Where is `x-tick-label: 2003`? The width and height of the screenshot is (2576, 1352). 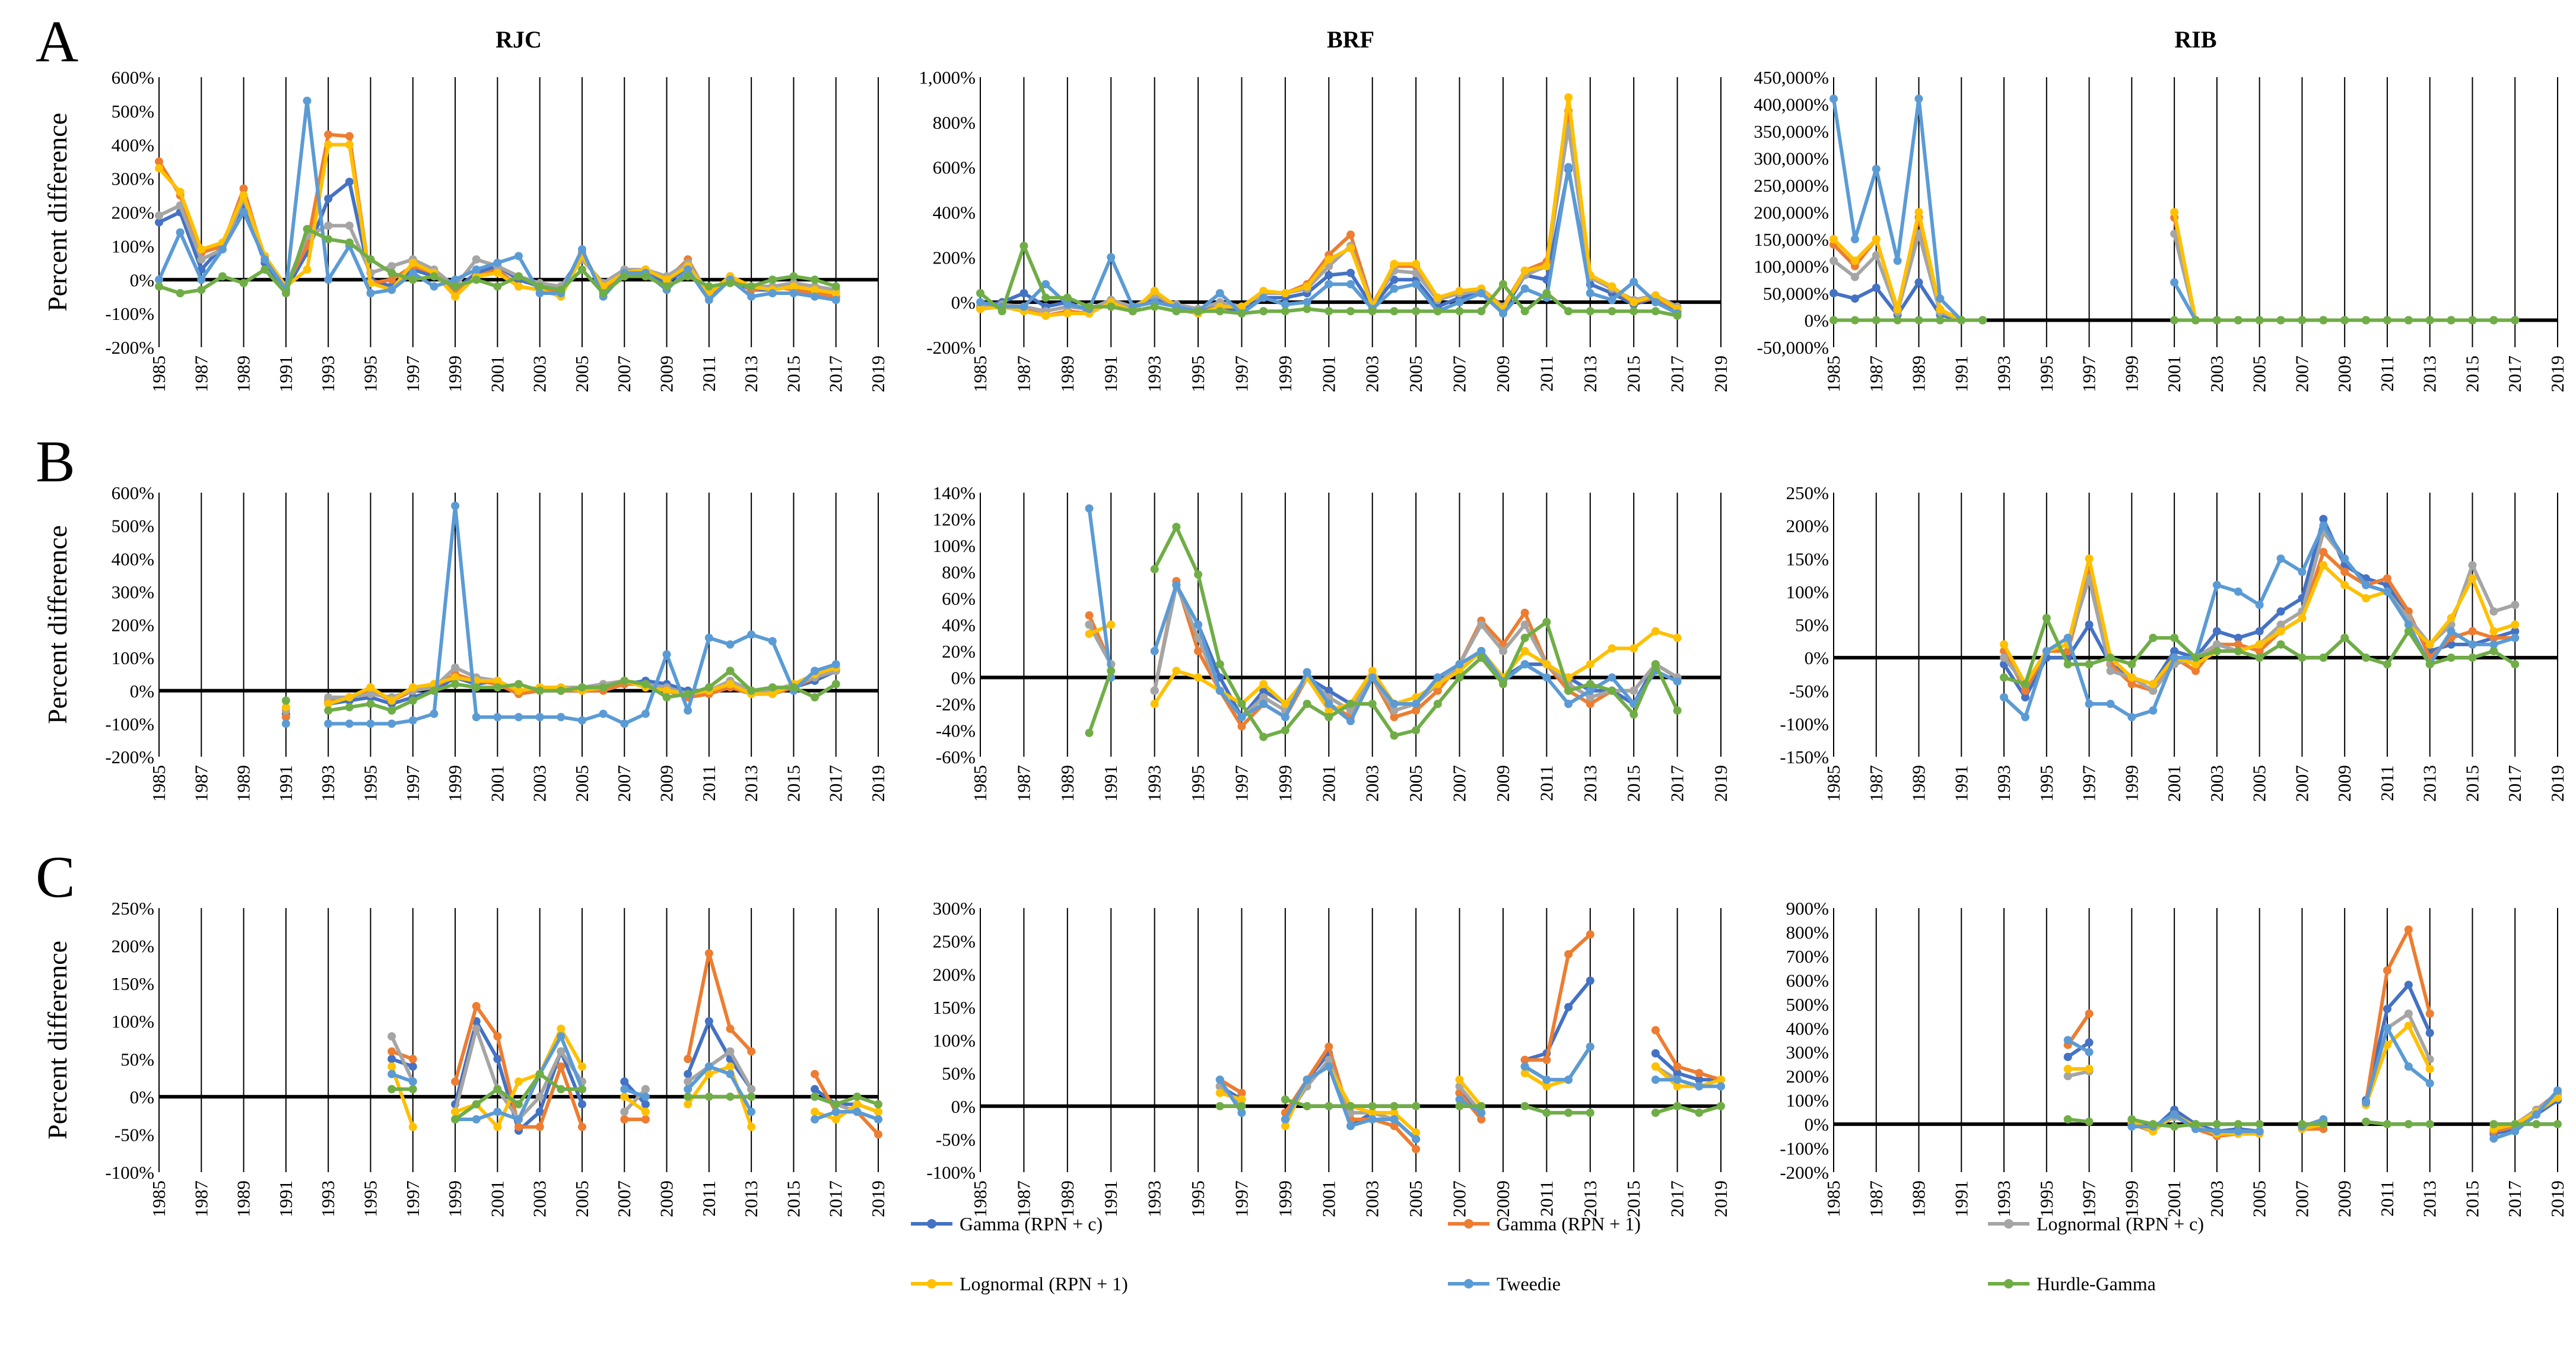
x-tick-label: 2003 is located at coordinates (2216, 1198).